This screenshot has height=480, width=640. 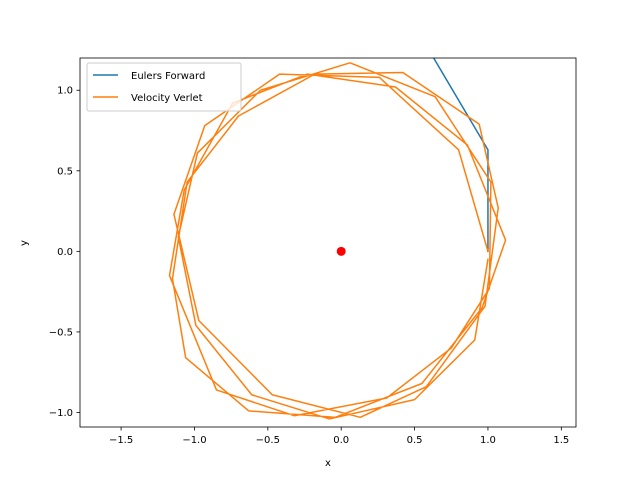 I want to click on legend-label-eulers-forward: Eulers Forward, so click(x=168, y=76).